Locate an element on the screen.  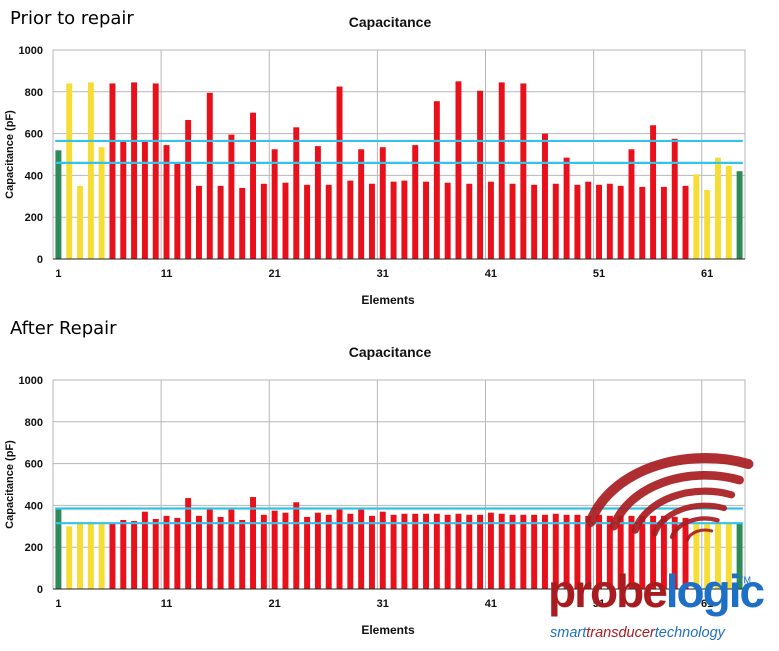
logo-tm: TM is located at coordinates (744, 580).